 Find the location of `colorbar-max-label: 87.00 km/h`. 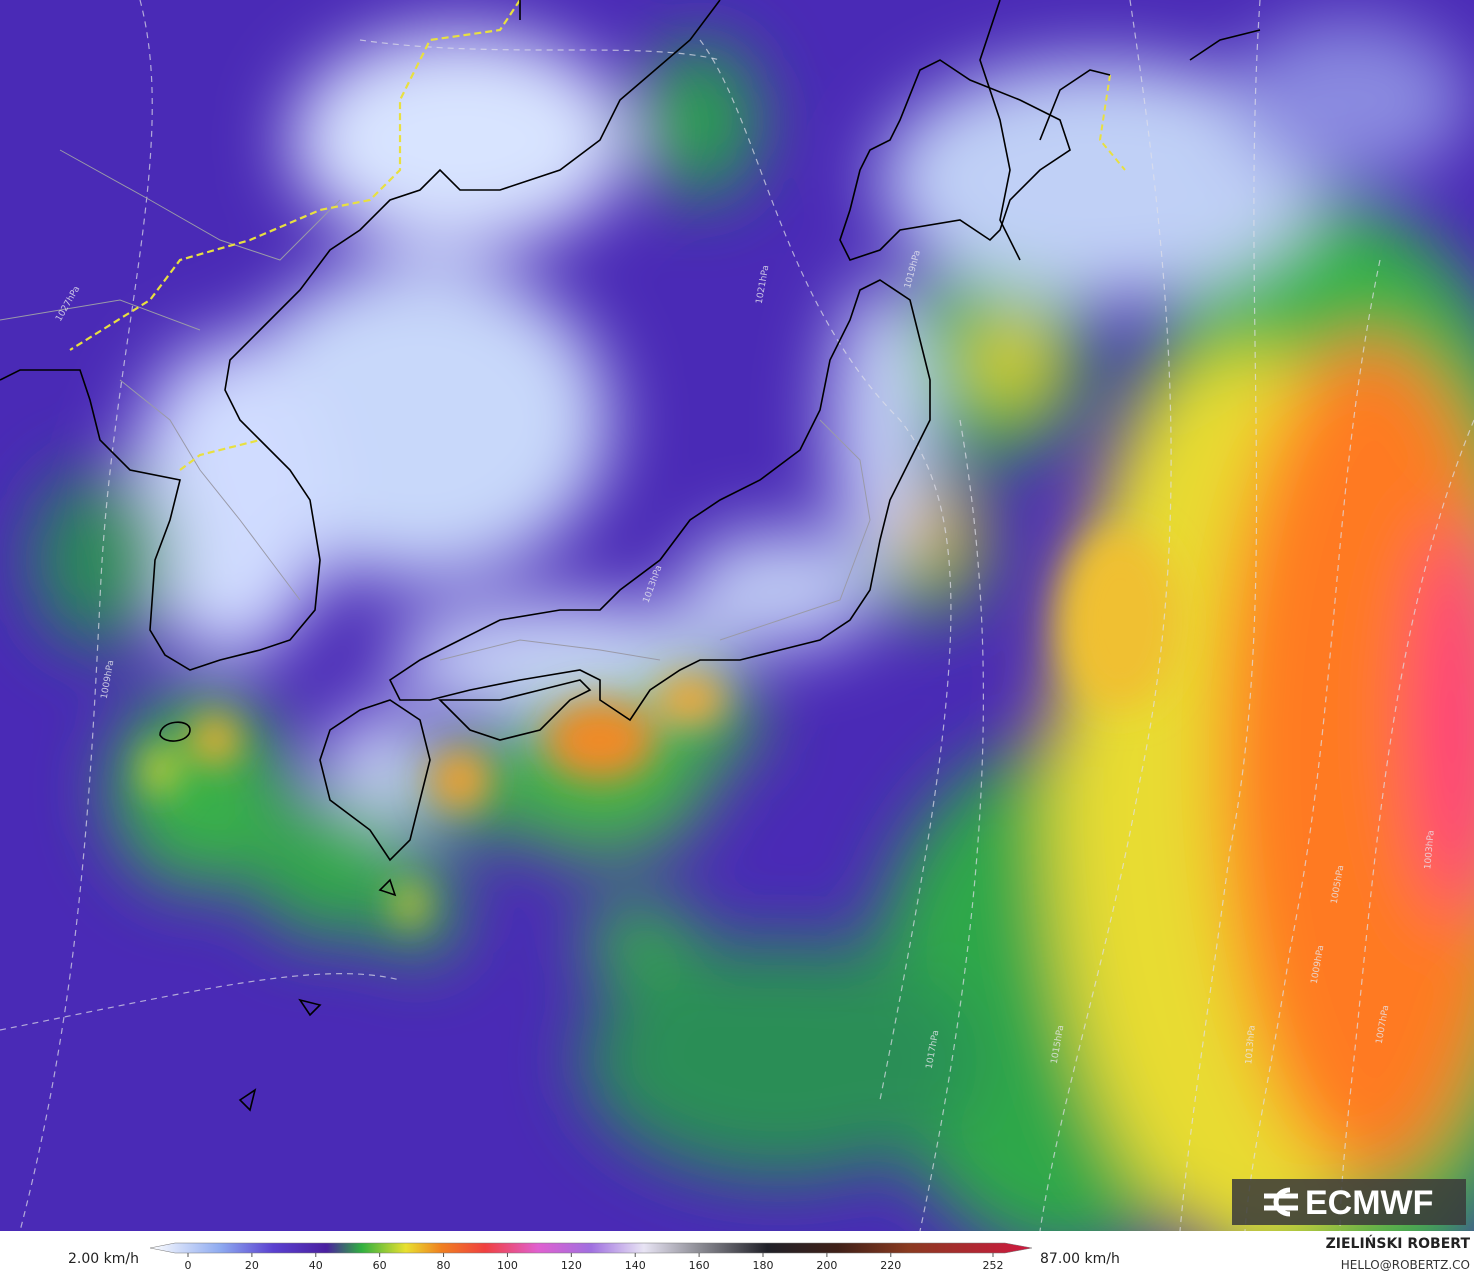

colorbar-max-label: 87.00 km/h is located at coordinates (1080, 1259).